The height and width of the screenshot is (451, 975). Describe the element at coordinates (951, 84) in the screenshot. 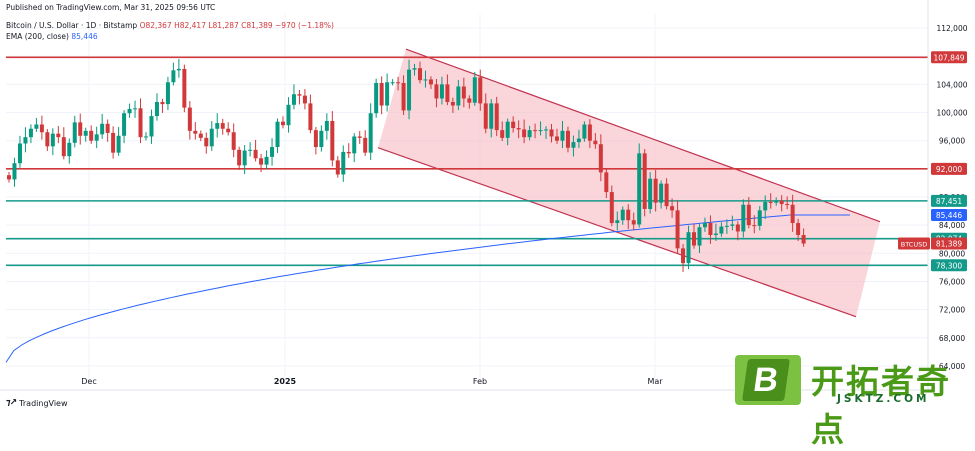

I see `y-tick-label: 104,000` at that location.